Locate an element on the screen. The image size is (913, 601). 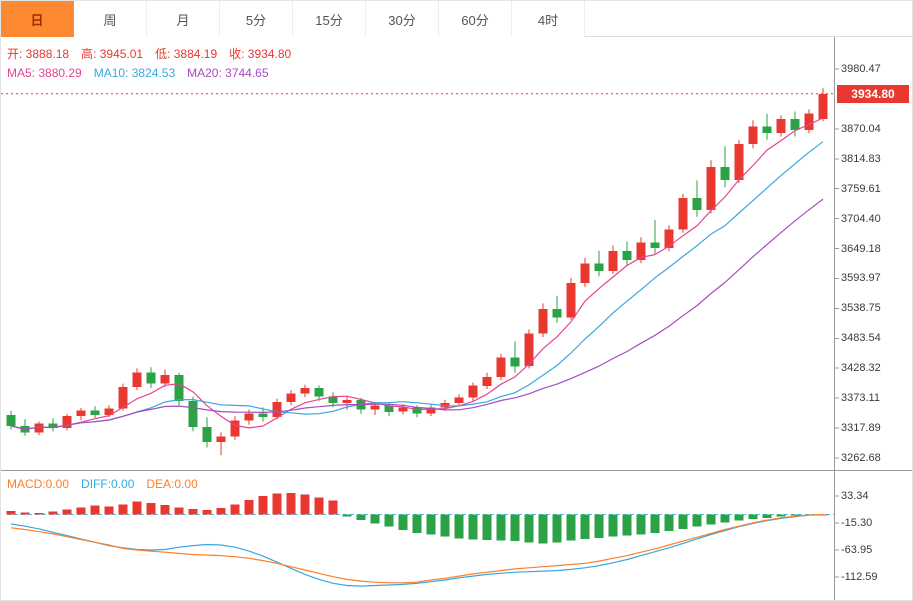
price-axis-label: 3759.61 is located at coordinates (861, 188).